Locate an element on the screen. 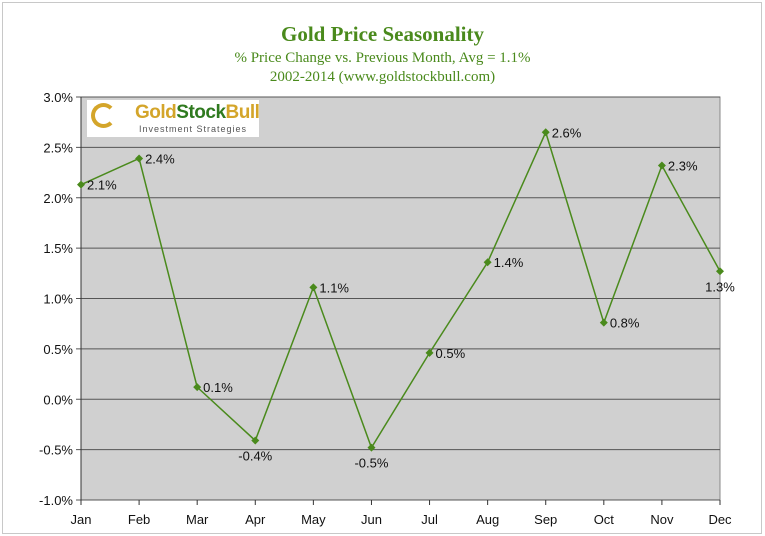 Image resolution: width=765 pixels, height=536 pixels. x-tick-label: Nov is located at coordinates (662, 519).